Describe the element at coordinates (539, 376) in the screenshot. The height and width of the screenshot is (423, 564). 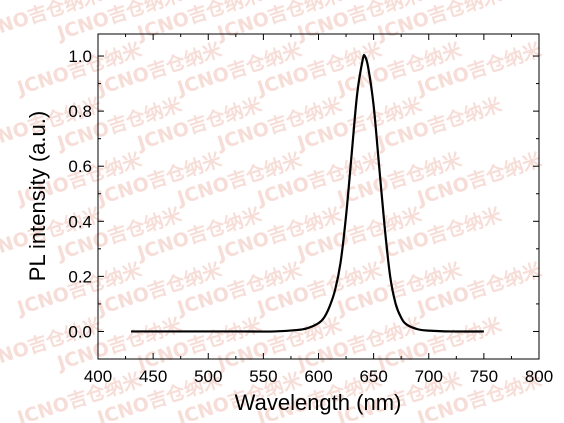
I see `x-tick-label: 800` at that location.